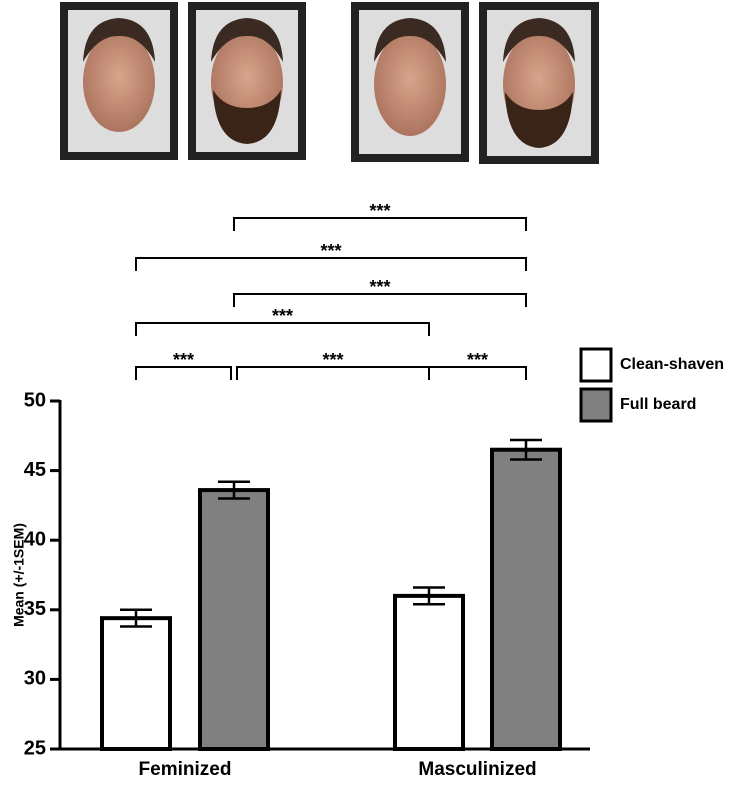  I want to click on face-images, so click(329, 83).